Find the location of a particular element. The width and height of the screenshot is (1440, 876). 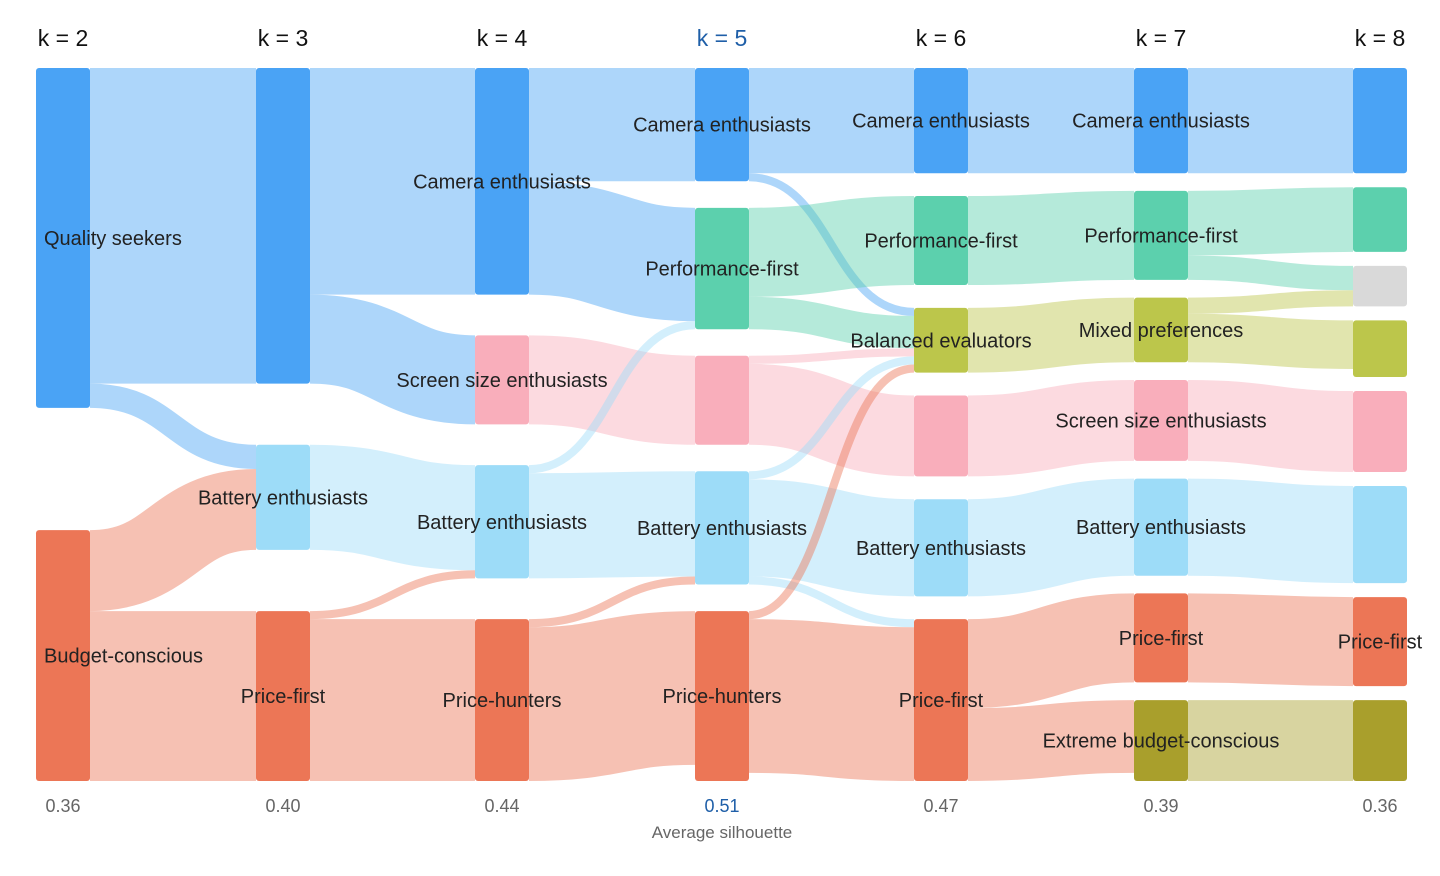

node-k7_performance is located at coordinates (1161, 235).